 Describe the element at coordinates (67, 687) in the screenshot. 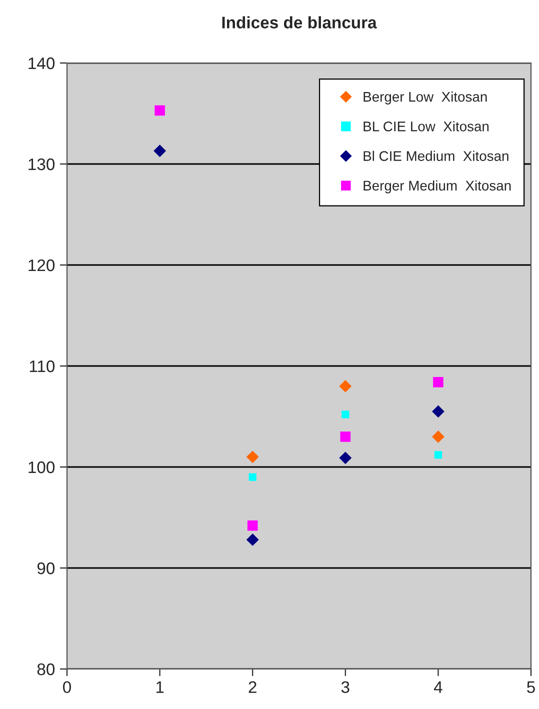

I see `x-tick-label: 0` at that location.